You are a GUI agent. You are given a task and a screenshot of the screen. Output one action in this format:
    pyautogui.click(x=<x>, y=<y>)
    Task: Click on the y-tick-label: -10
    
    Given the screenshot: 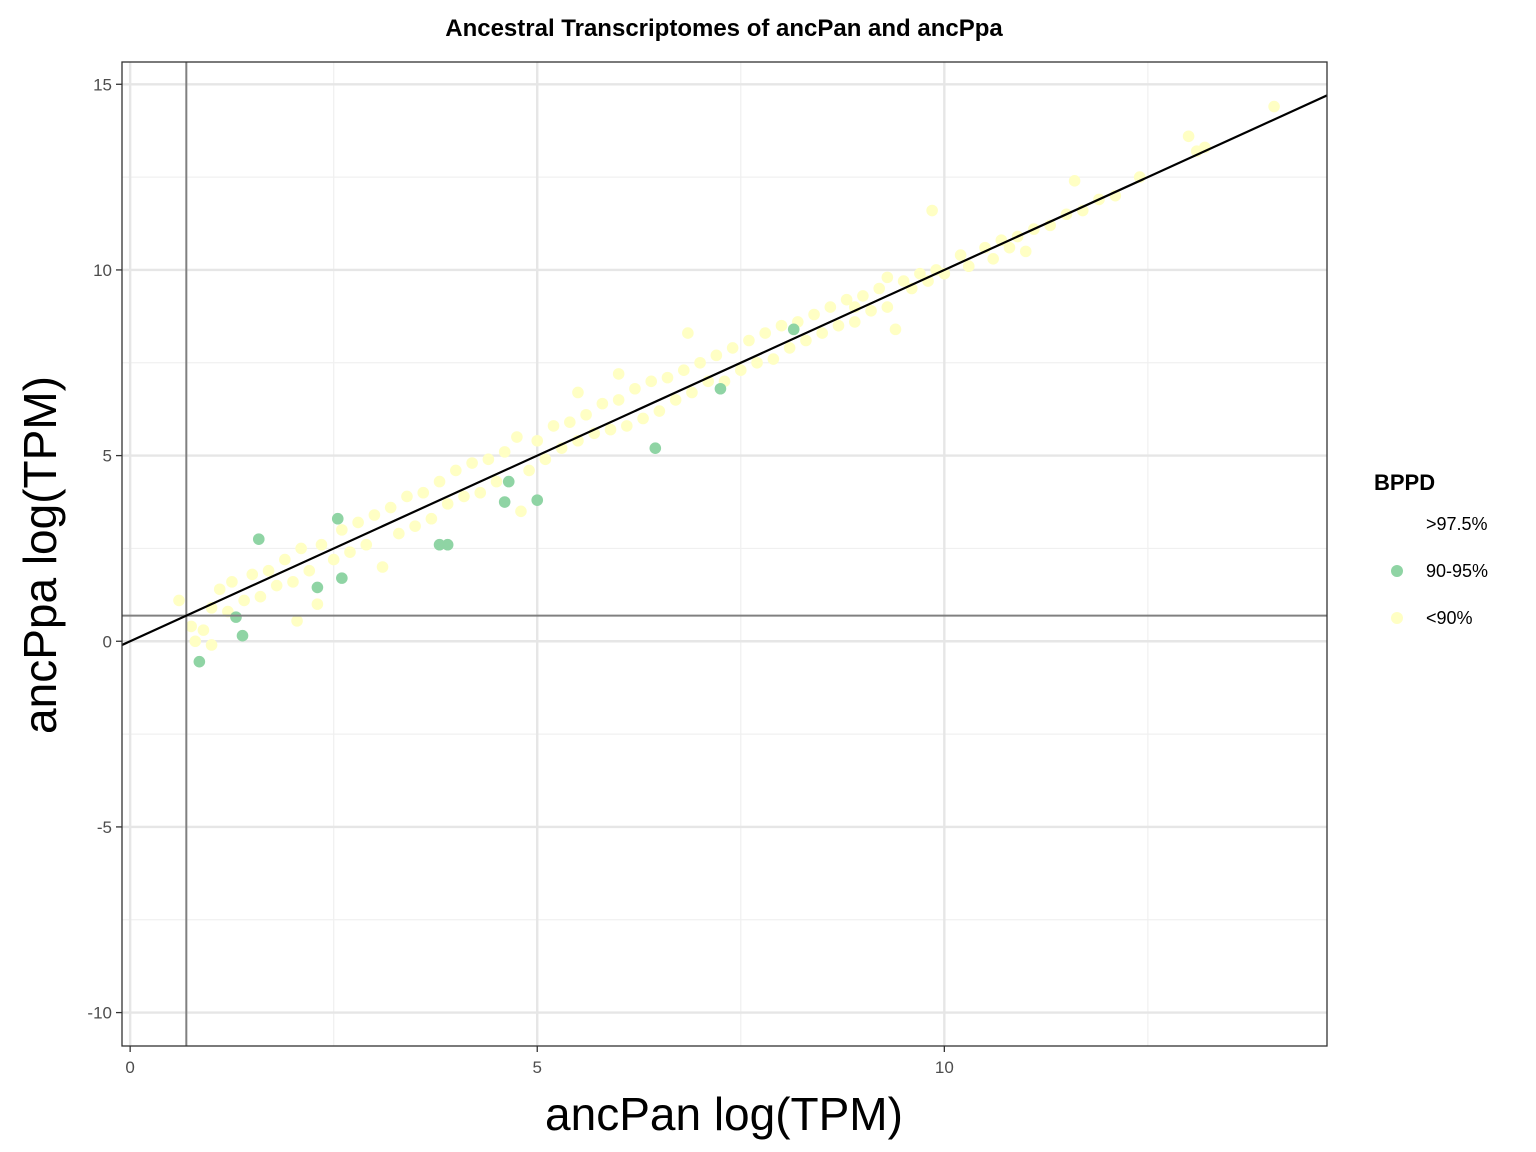 What is the action you would take?
    pyautogui.click(x=99, y=1013)
    